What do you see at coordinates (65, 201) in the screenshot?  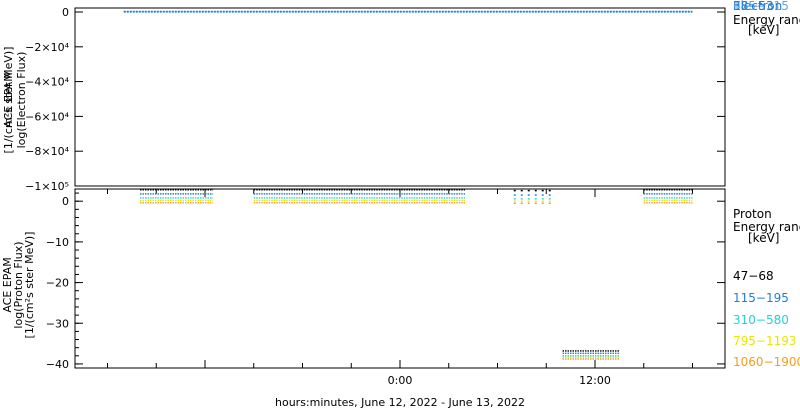 I see `proton-y-tick-label: 0` at bounding box center [65, 201].